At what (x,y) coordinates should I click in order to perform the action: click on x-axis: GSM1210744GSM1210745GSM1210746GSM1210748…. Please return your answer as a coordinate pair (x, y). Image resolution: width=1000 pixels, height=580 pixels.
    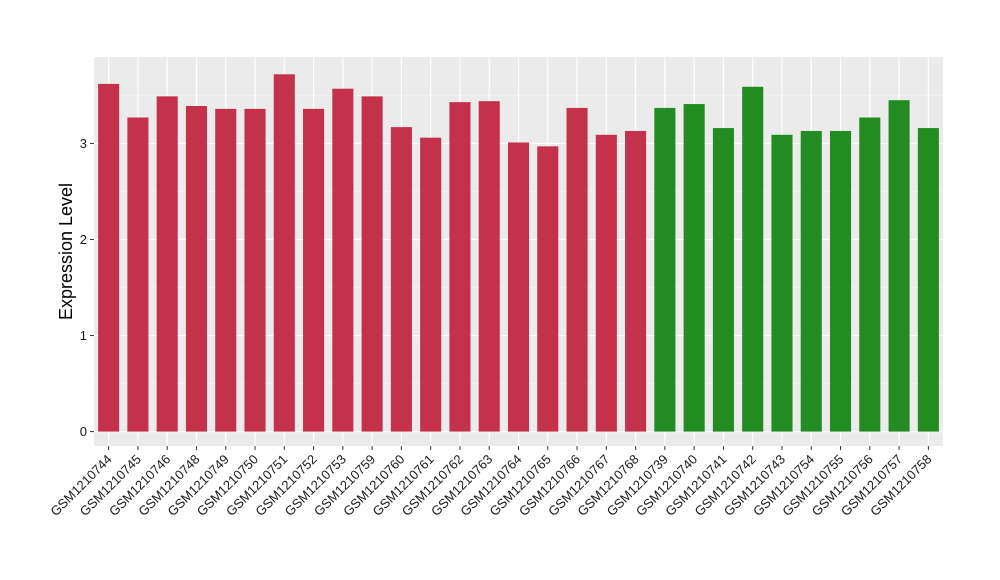
    Looking at the image, I should click on (490, 482).